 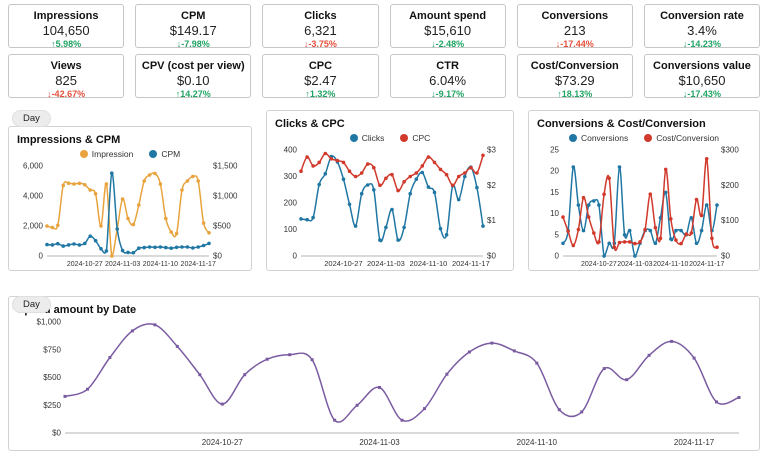 What do you see at coordinates (33, 226) in the screenshot?
I see `y-axis-tick: 2,000` at bounding box center [33, 226].